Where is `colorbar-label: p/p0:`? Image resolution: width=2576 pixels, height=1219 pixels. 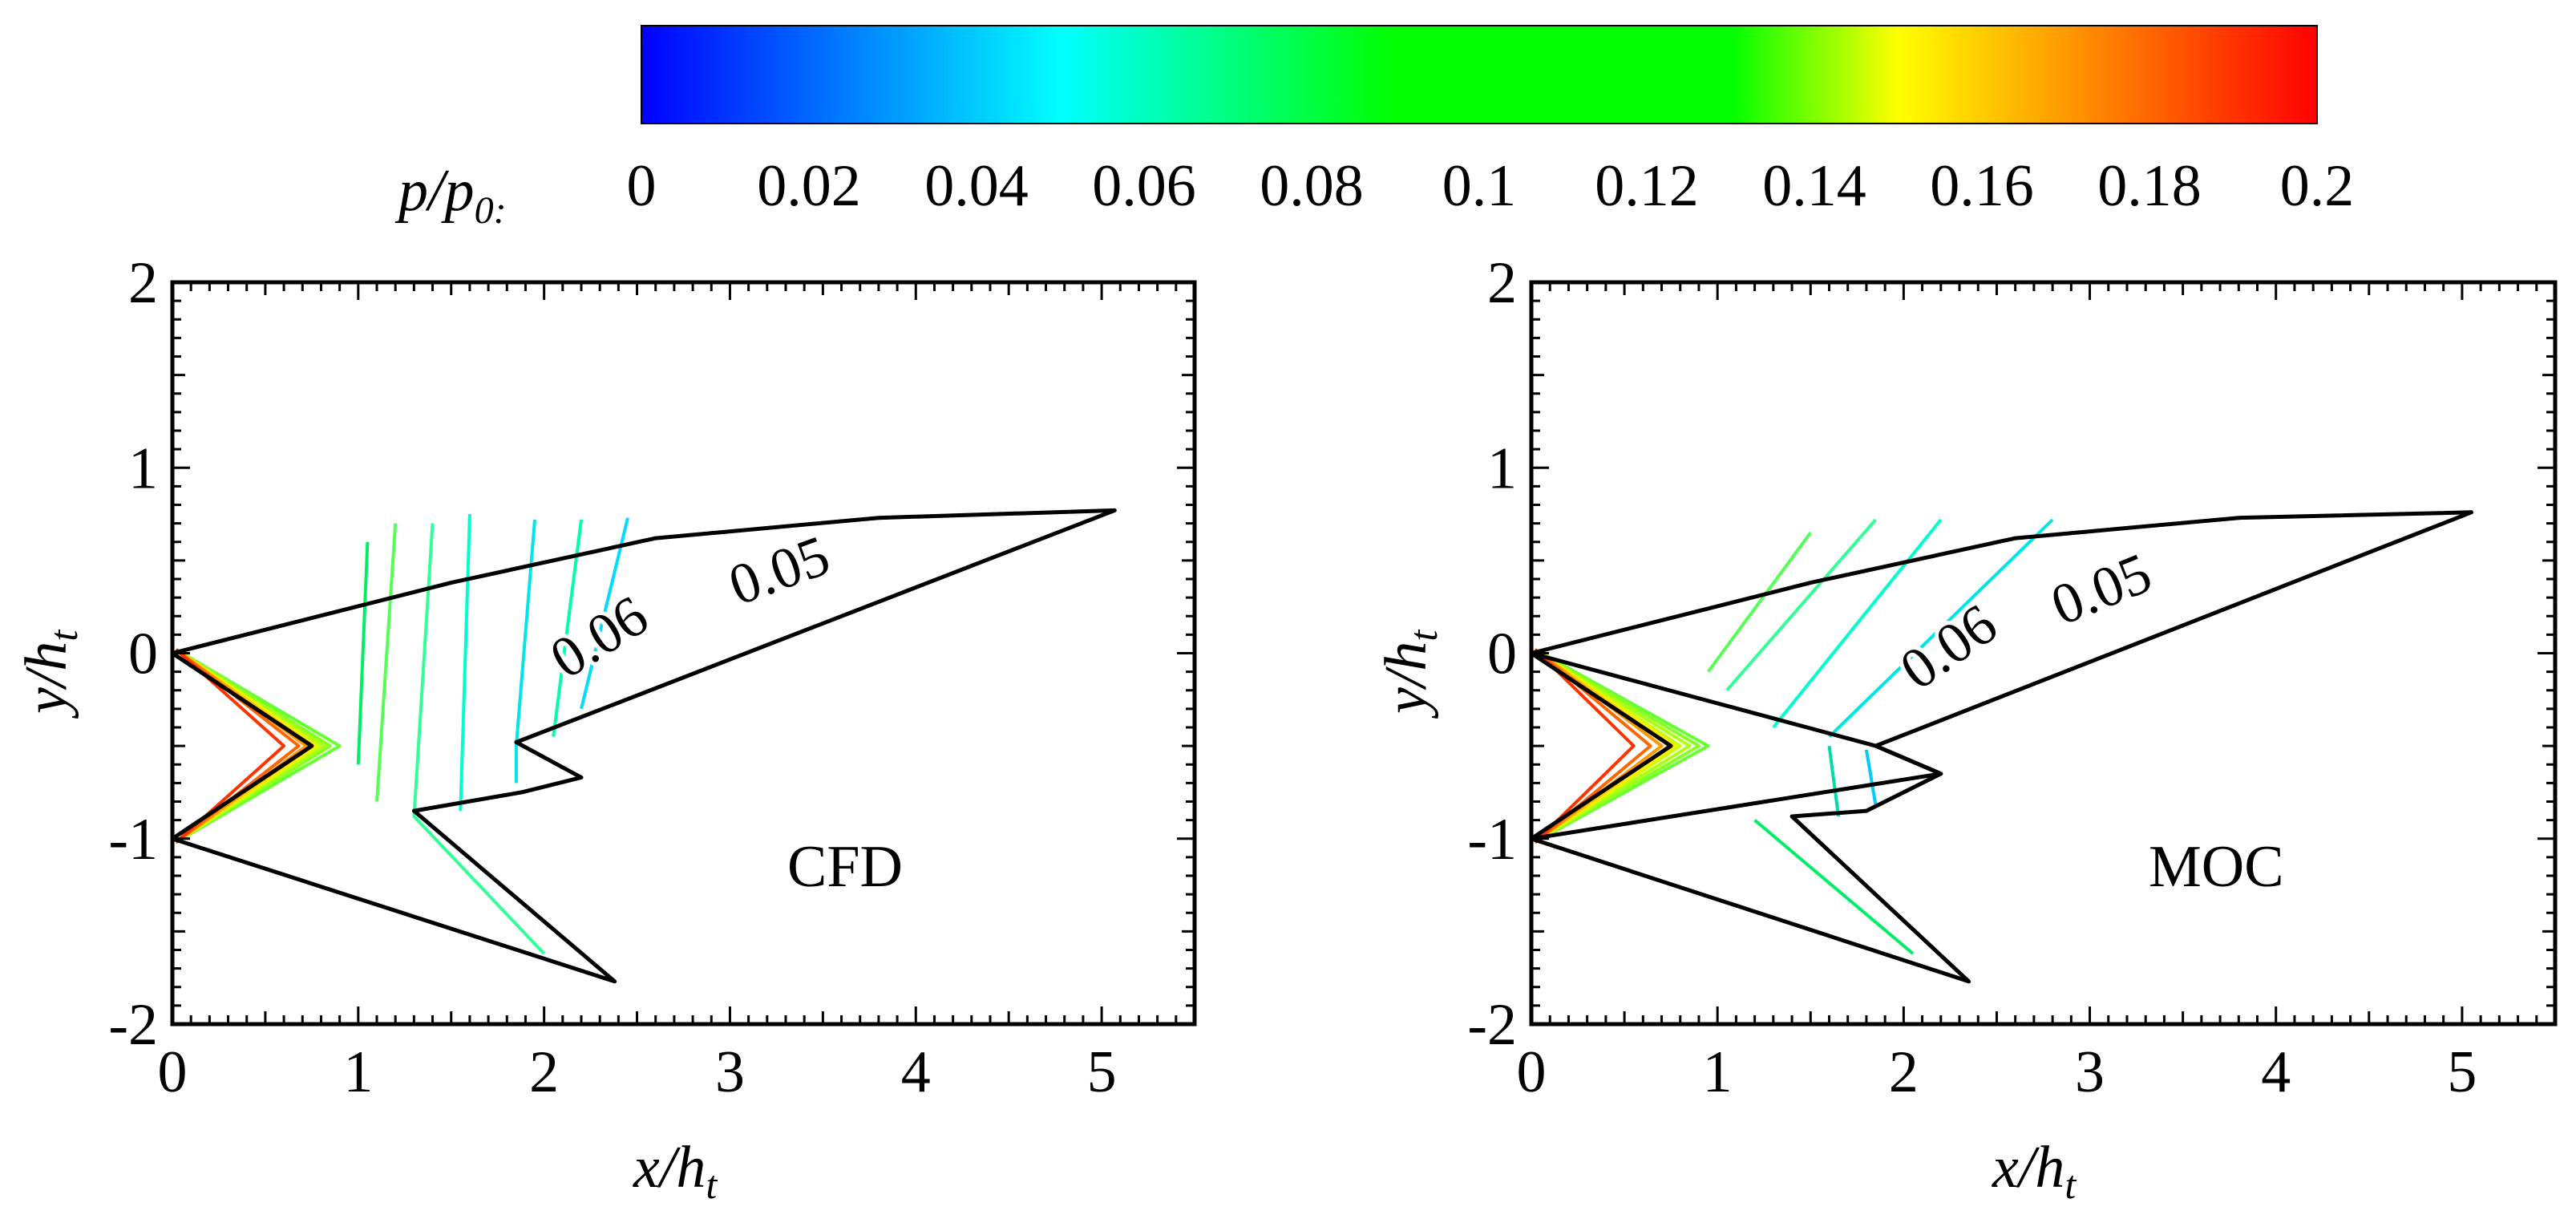 colorbar-label: p/p0: is located at coordinates (450, 195).